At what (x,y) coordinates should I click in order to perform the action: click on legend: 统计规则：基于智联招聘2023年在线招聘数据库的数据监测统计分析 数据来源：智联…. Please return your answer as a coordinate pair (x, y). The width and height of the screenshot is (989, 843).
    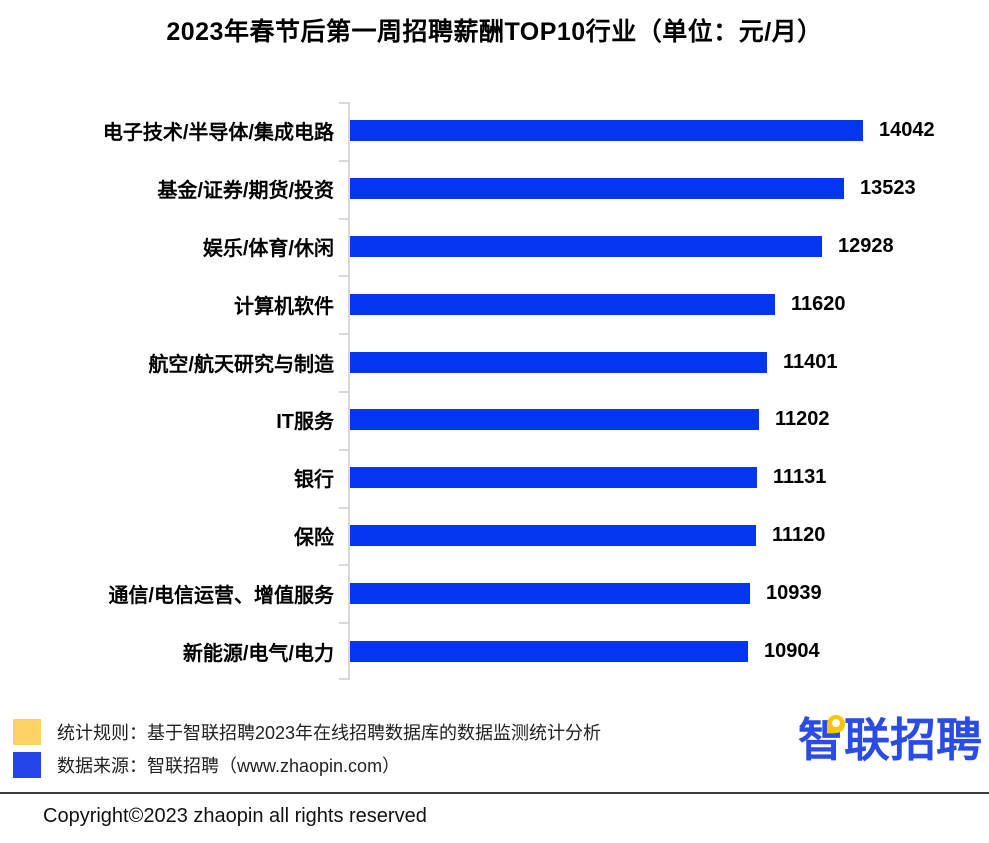
    Looking at the image, I should click on (307, 752).